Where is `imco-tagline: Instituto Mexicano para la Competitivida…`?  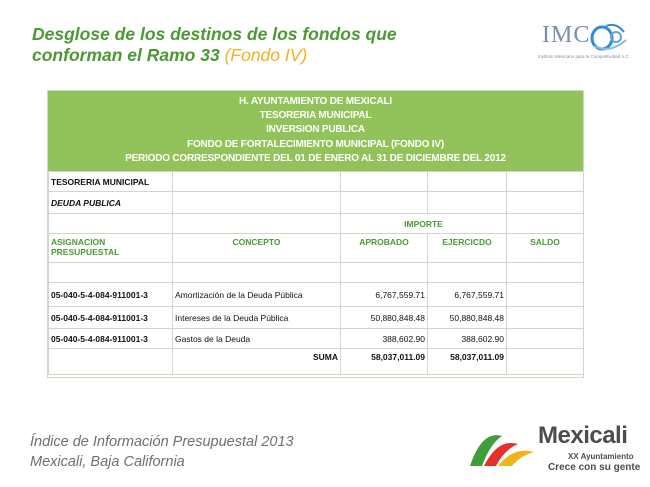
imco-tagline: Instituto Mexicano para la Competitivida… is located at coordinates (584, 56).